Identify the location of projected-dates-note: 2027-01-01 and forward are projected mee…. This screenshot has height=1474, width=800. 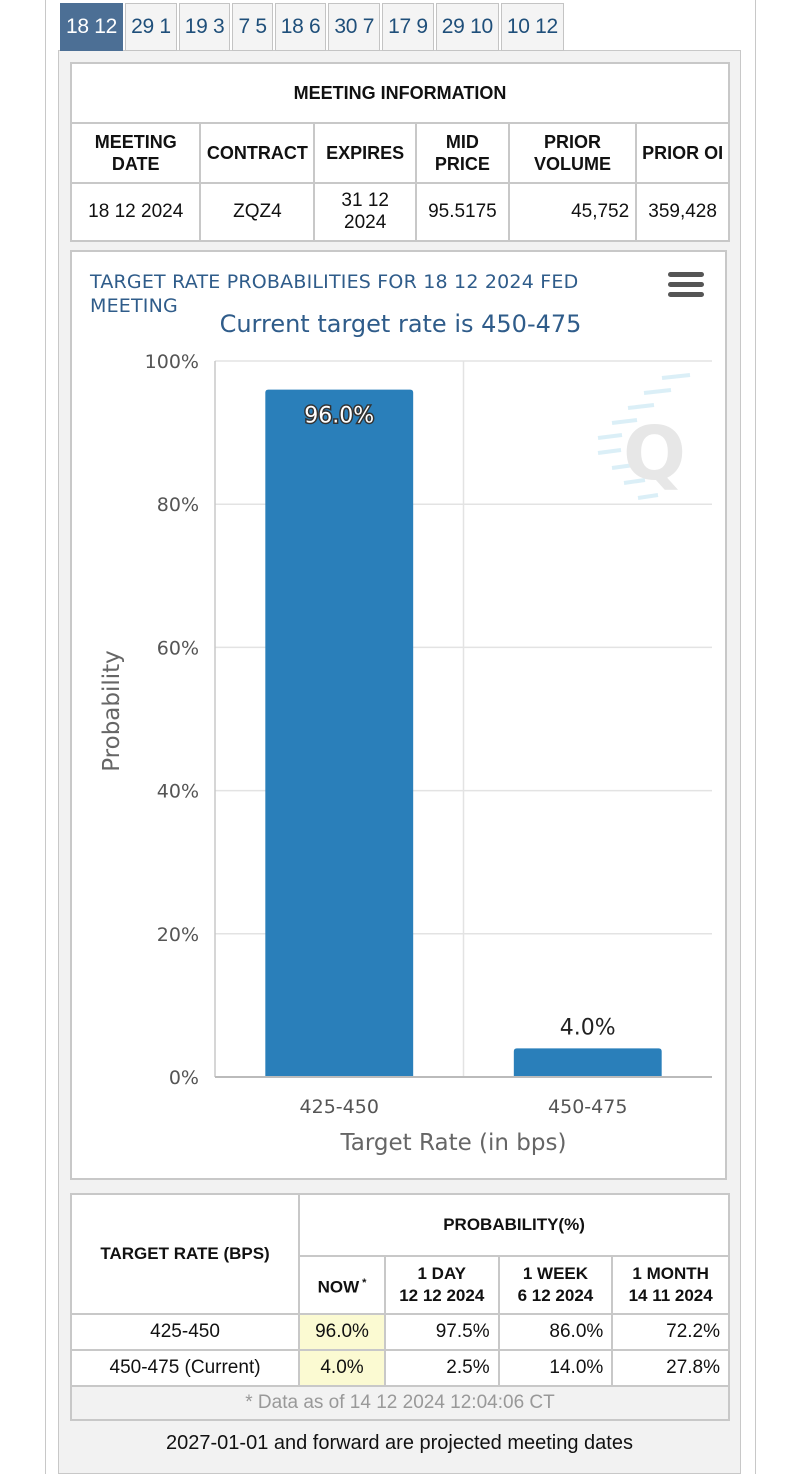
(399, 1443).